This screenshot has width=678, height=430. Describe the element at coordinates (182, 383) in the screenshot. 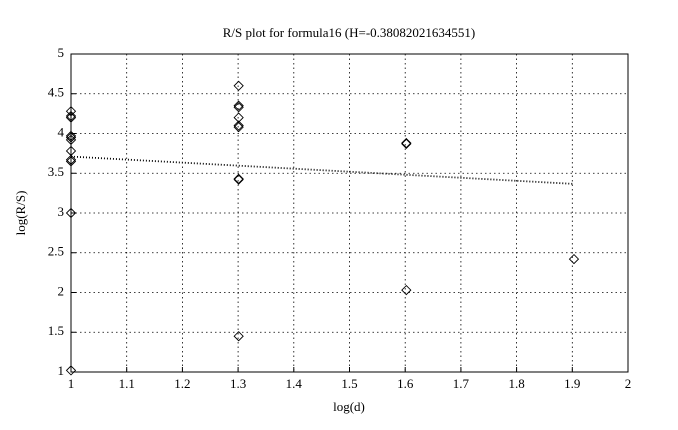

I see `x-tick-label: 1.2` at that location.